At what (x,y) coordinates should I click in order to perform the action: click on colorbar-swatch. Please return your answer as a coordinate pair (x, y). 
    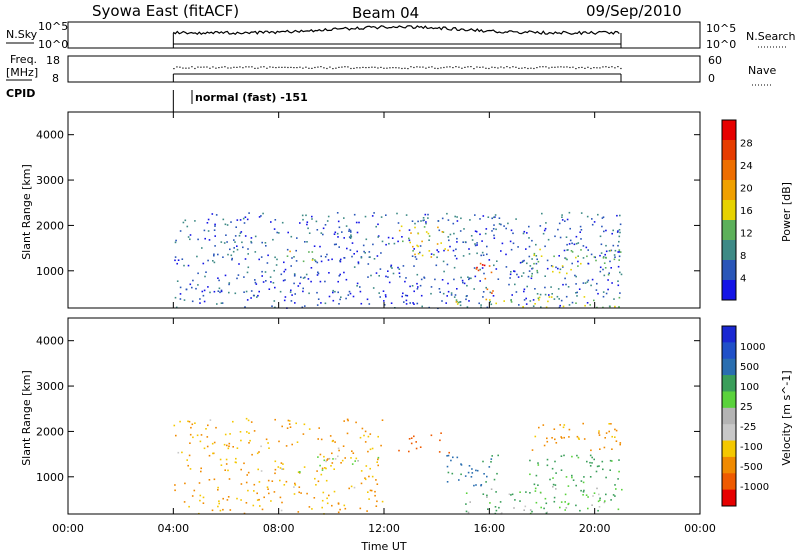
    Looking at the image, I should click on (729, 190).